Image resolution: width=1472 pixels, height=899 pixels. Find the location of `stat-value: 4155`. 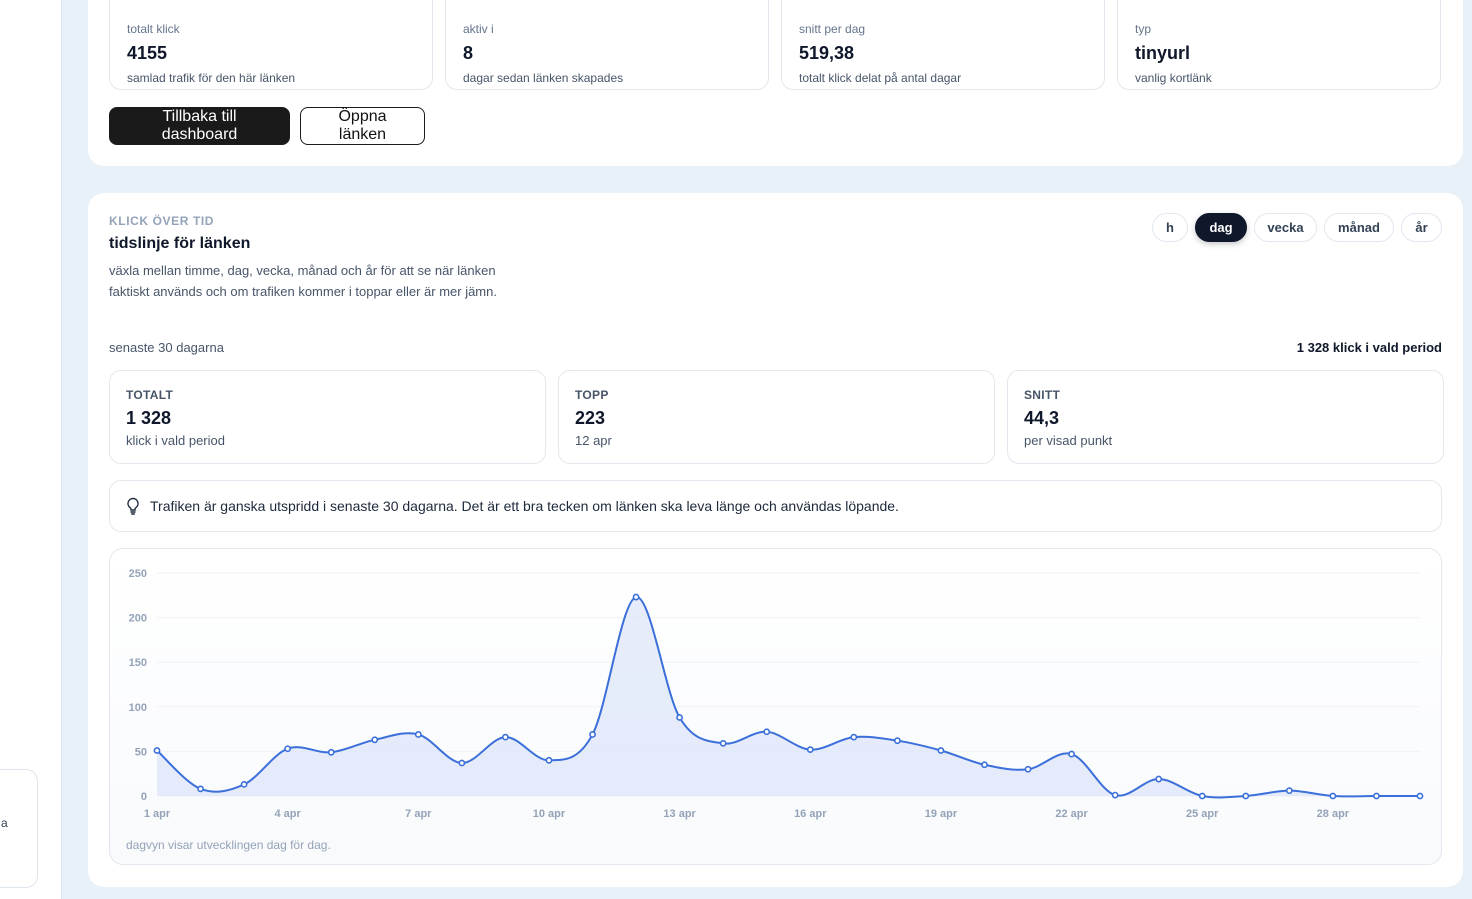

stat-value: 4155 is located at coordinates (147, 53).